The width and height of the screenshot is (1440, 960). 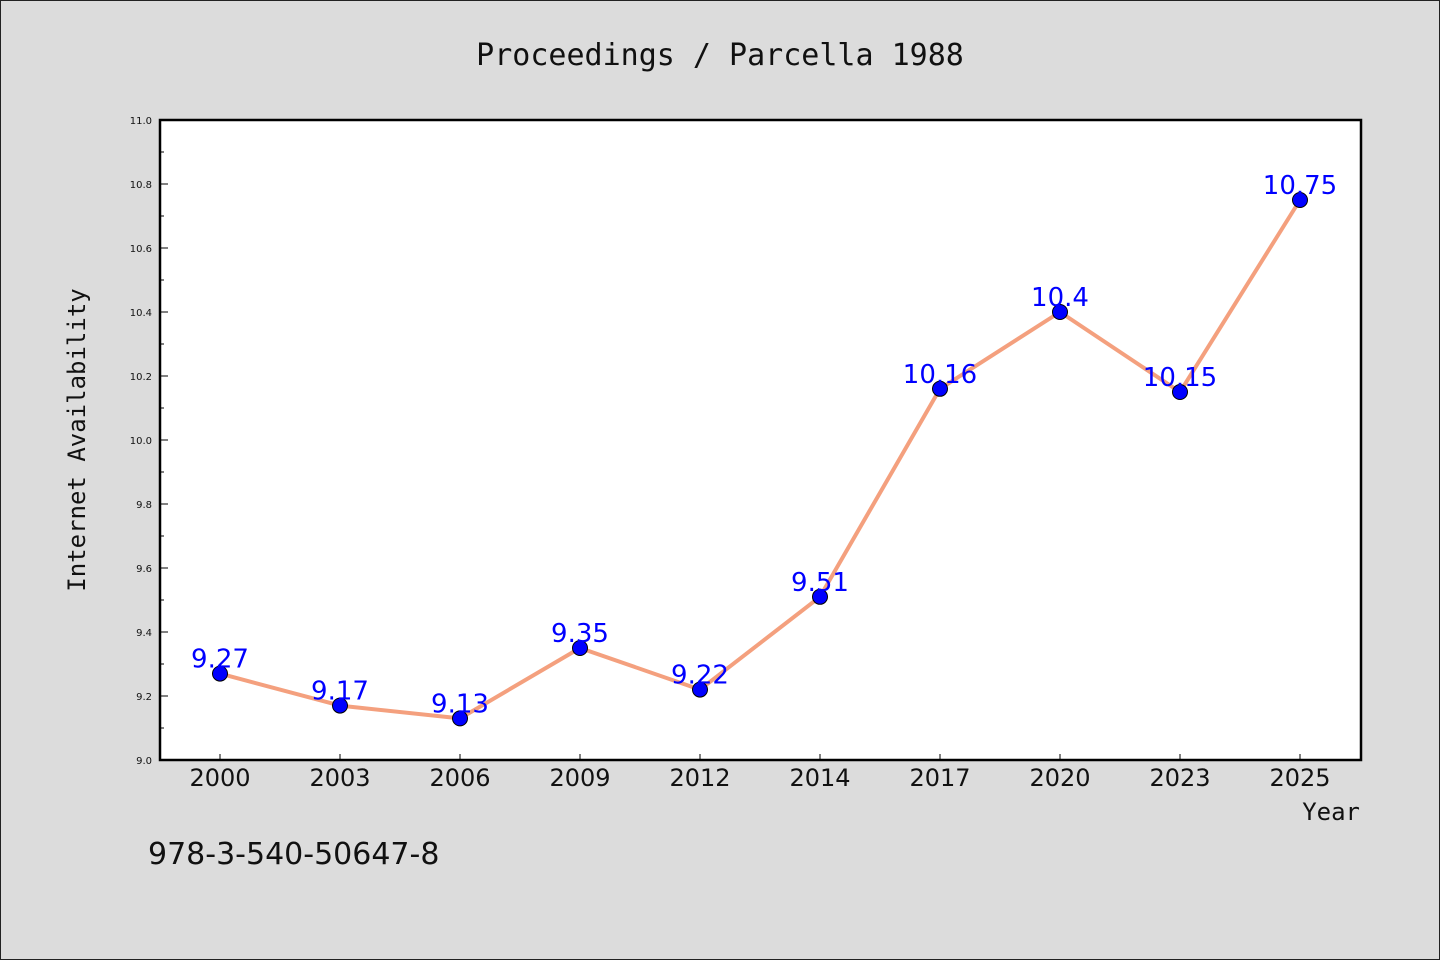 What do you see at coordinates (720, 55) in the screenshot?
I see `chart-title: Proceedings / Parcella 1988` at bounding box center [720, 55].